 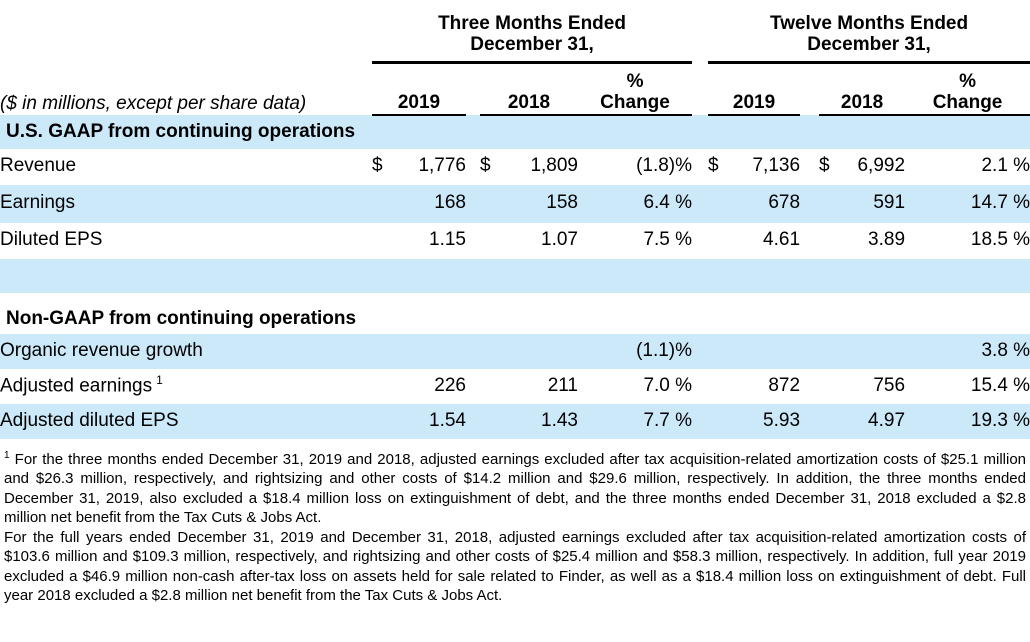 What do you see at coordinates (562, 203) in the screenshot?
I see `earnings-3mo-2018: 158` at bounding box center [562, 203].